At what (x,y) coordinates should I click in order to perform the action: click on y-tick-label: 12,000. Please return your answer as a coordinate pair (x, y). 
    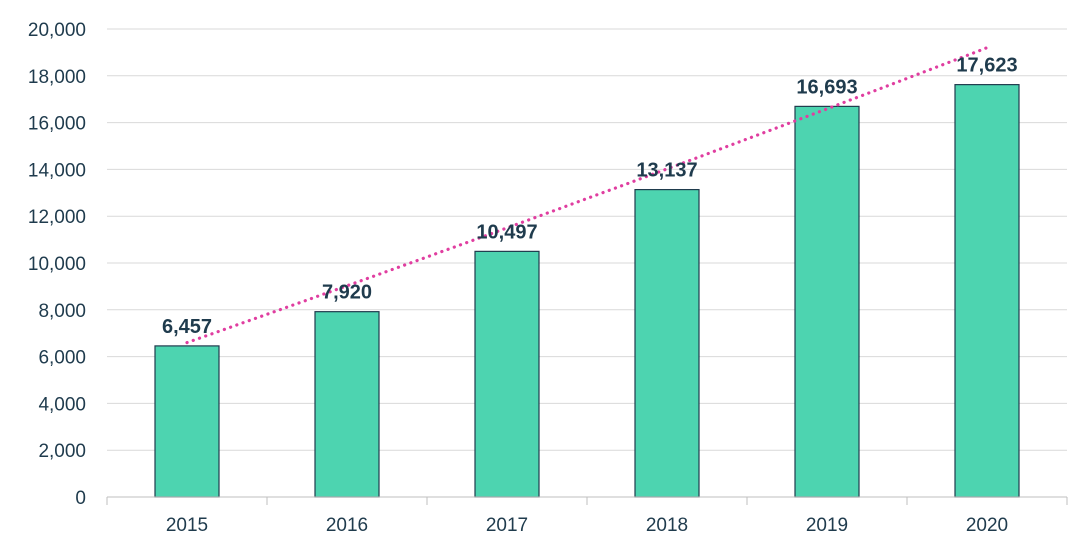
    Looking at the image, I should click on (57, 217).